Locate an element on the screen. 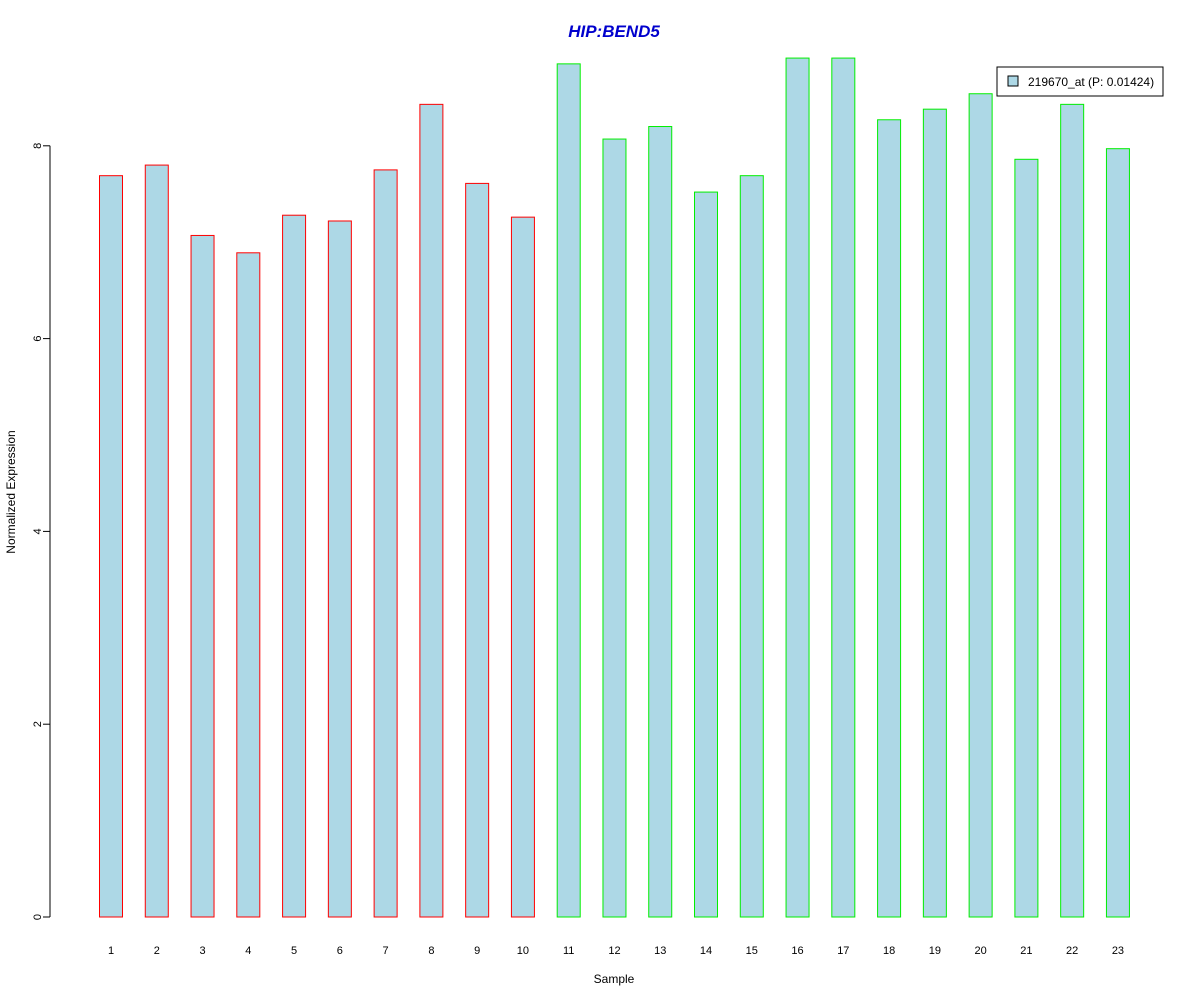 This screenshot has width=1200, height=1000. legend: 219670_at (P: 0.01424) is located at coordinates (1080, 81).